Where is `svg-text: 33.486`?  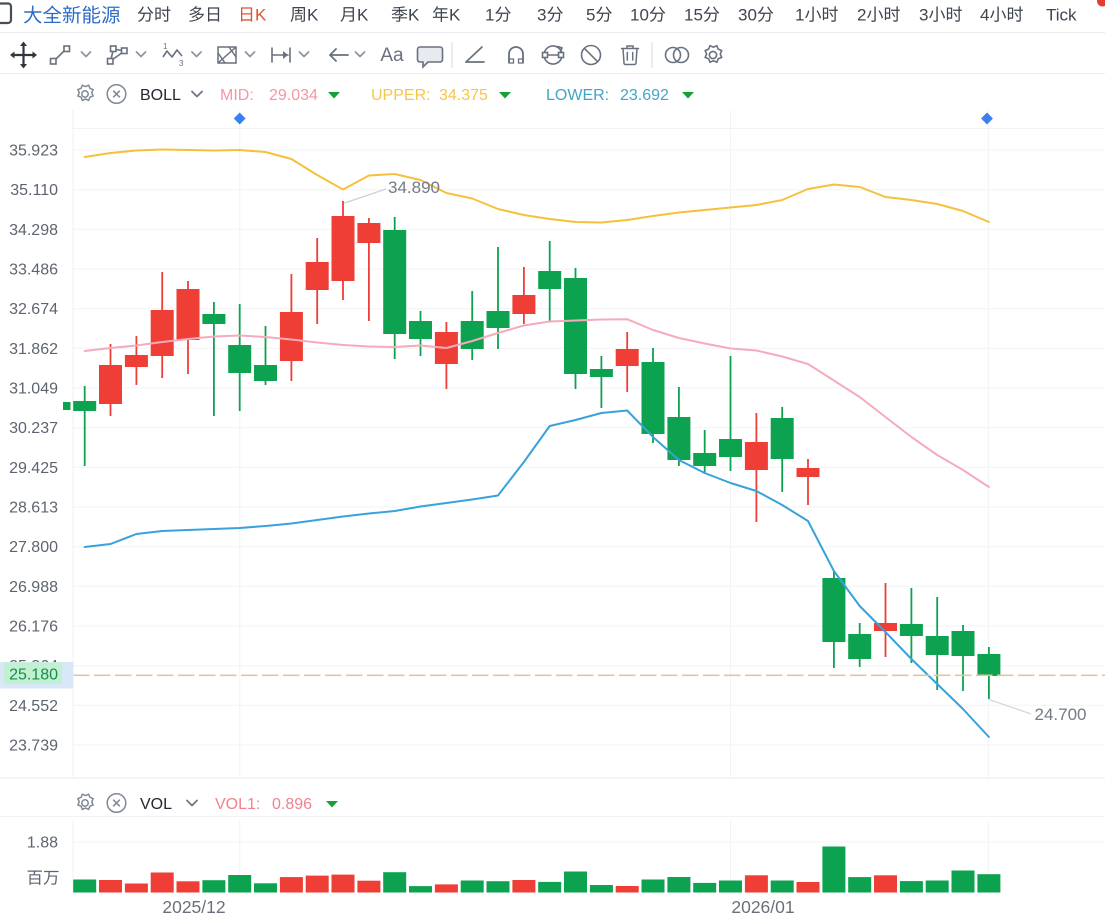 svg-text: 33.486 is located at coordinates (33, 270).